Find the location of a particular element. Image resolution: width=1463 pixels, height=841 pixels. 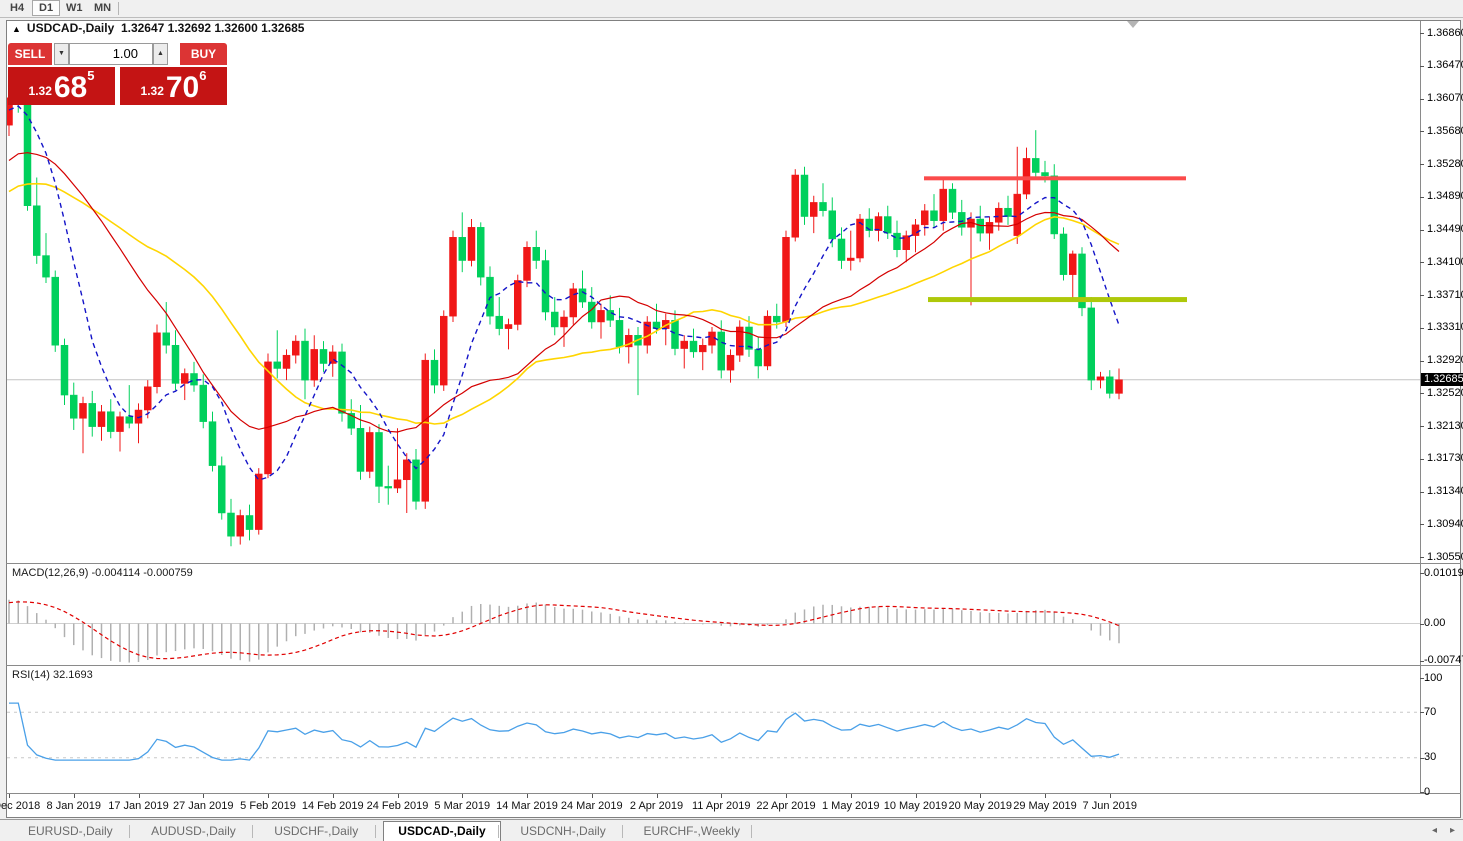

support-line is located at coordinates (1057, 300).